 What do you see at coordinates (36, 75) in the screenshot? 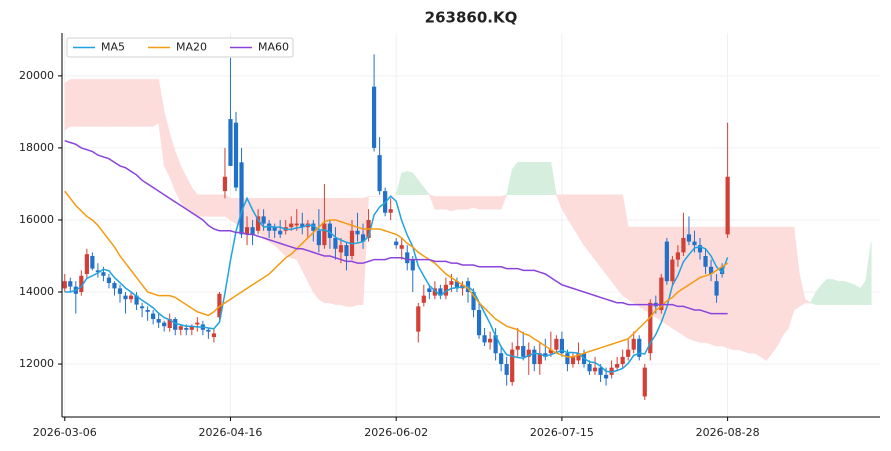
I see `y-tick-label: 20000` at bounding box center [36, 75].